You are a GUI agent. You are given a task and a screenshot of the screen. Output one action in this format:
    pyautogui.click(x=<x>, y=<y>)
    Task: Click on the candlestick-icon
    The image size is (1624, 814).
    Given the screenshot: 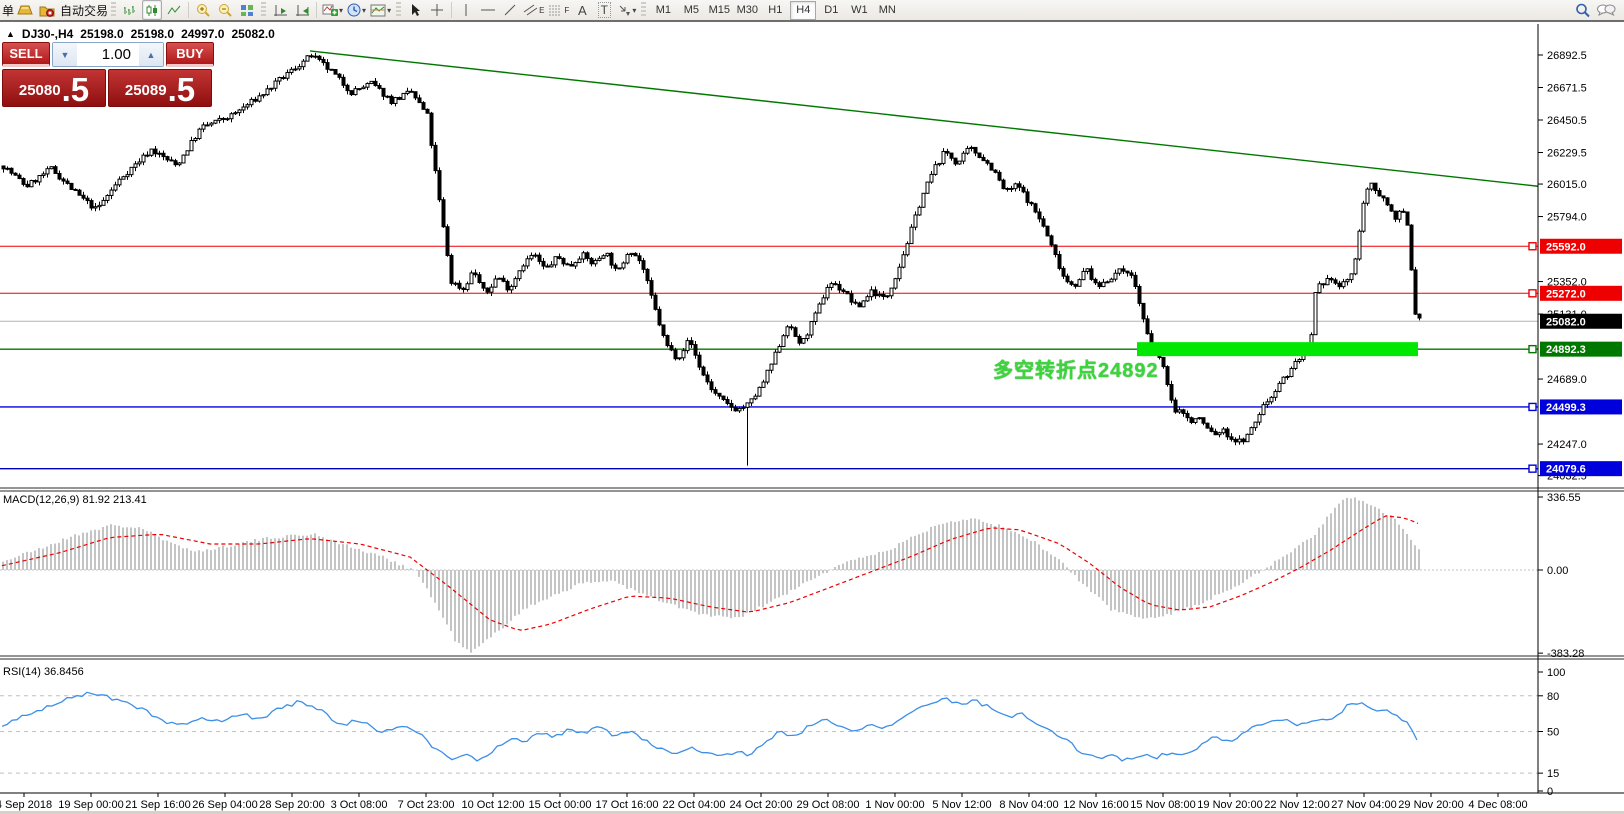 What is the action you would take?
    pyautogui.click(x=152, y=10)
    